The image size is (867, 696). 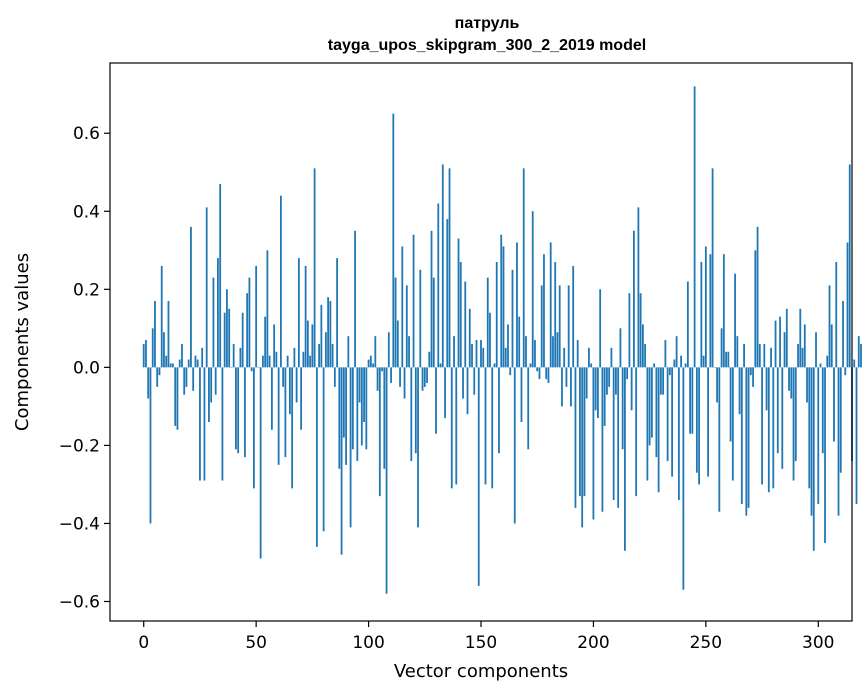 I want to click on x-tick-label: 150, so click(x=481, y=643).